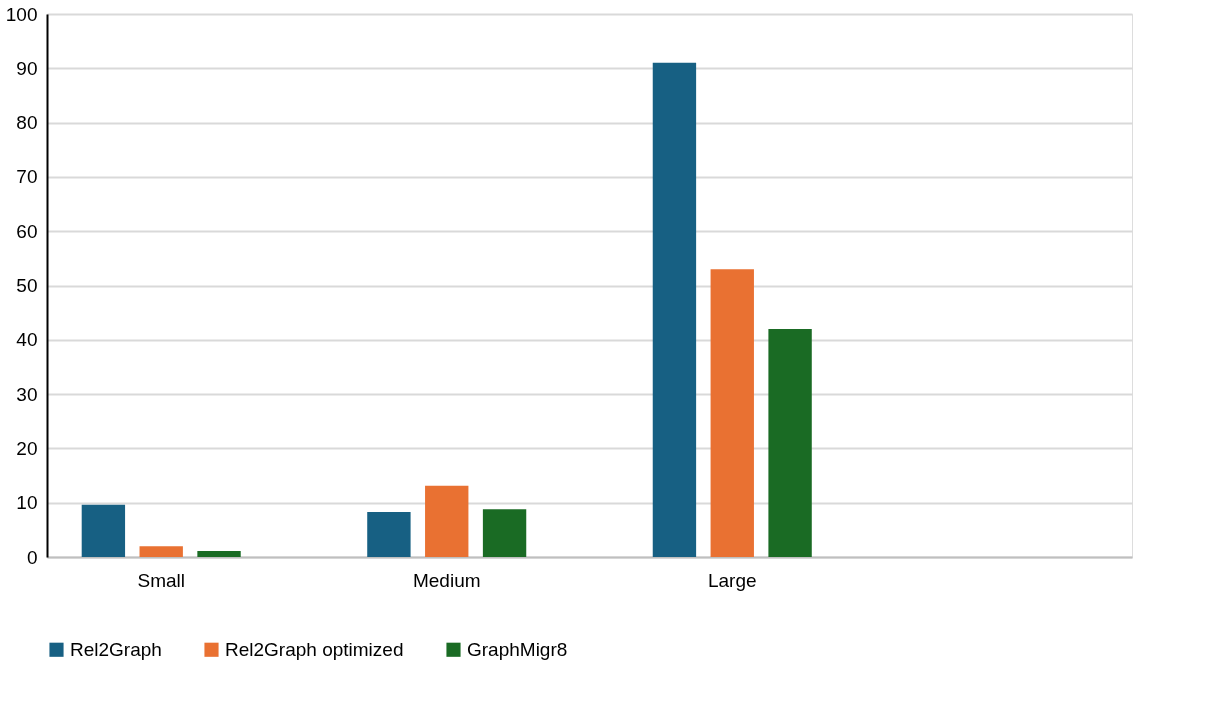  What do you see at coordinates (27, 177) in the screenshot?
I see `y-tick-label: 70` at bounding box center [27, 177].